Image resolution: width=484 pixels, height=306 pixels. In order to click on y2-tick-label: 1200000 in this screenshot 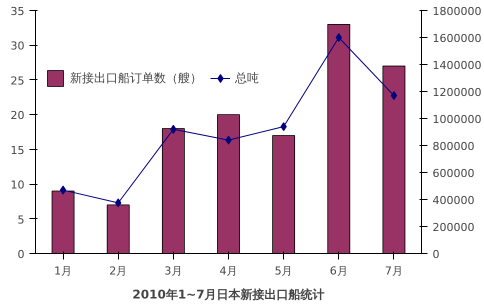, I will do `click(457, 92)`.